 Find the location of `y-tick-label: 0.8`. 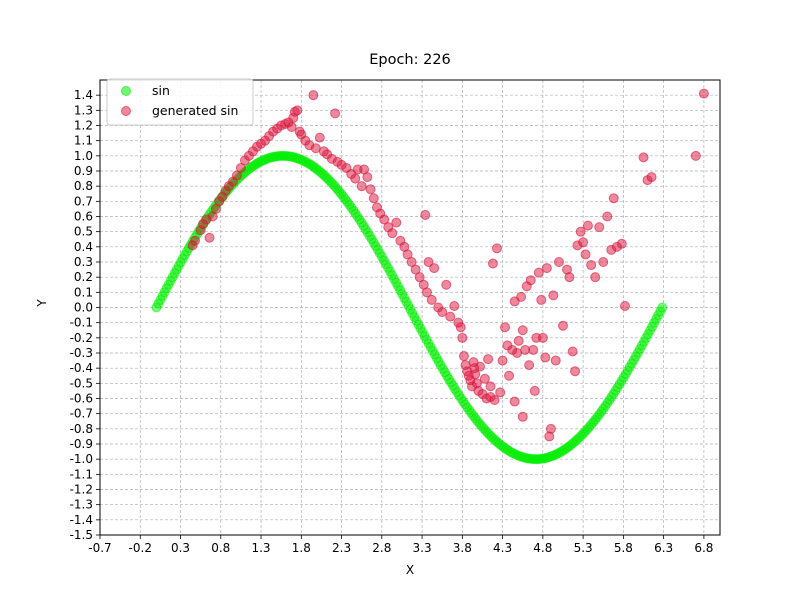

y-tick-label: 0.8 is located at coordinates (83, 186).